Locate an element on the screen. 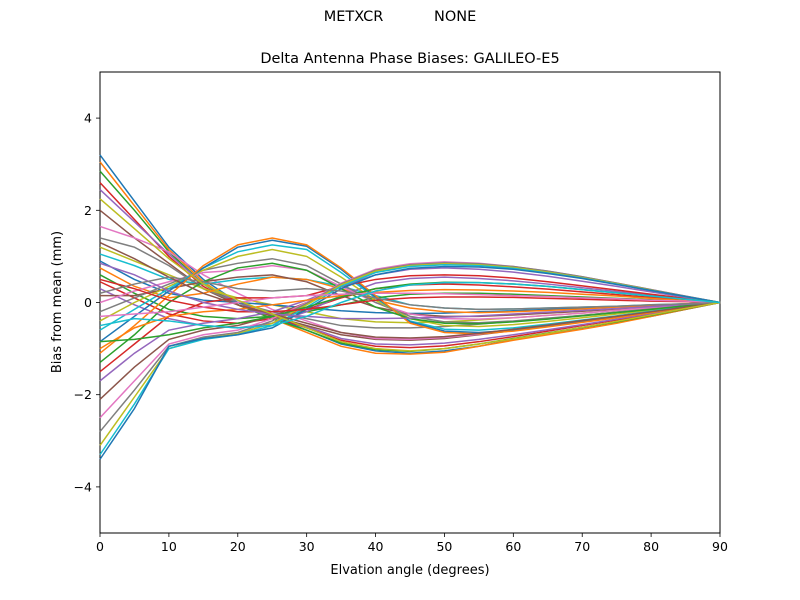 Image resolution: width=800 pixels, height=600 pixels. x-tick-label: 40 is located at coordinates (376, 546).